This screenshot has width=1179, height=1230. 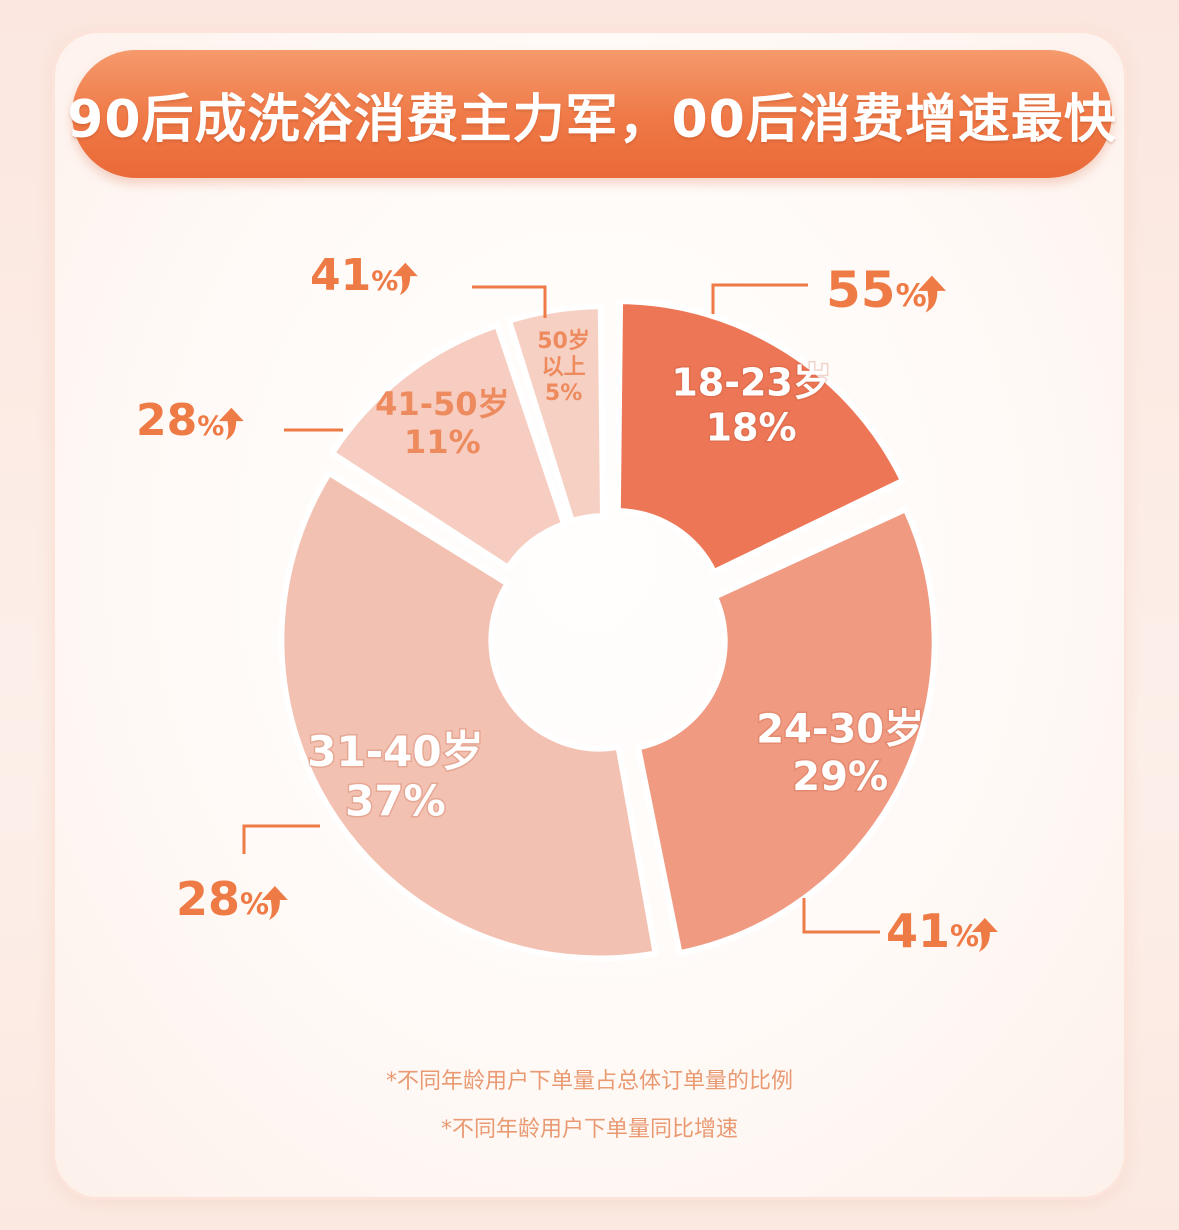 What do you see at coordinates (592, 119) in the screenshot?
I see `page-title: 90后成洗浴消费主力军，00后消费增速最快` at bounding box center [592, 119].